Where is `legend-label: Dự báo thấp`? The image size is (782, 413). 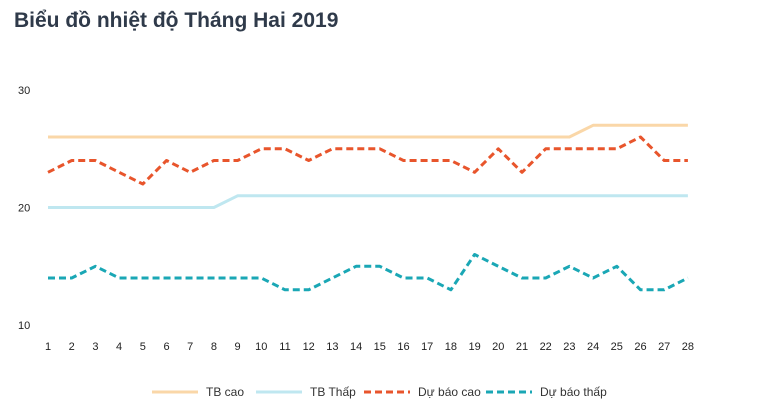
legend-label: Dự báo thấp is located at coordinates (573, 392).